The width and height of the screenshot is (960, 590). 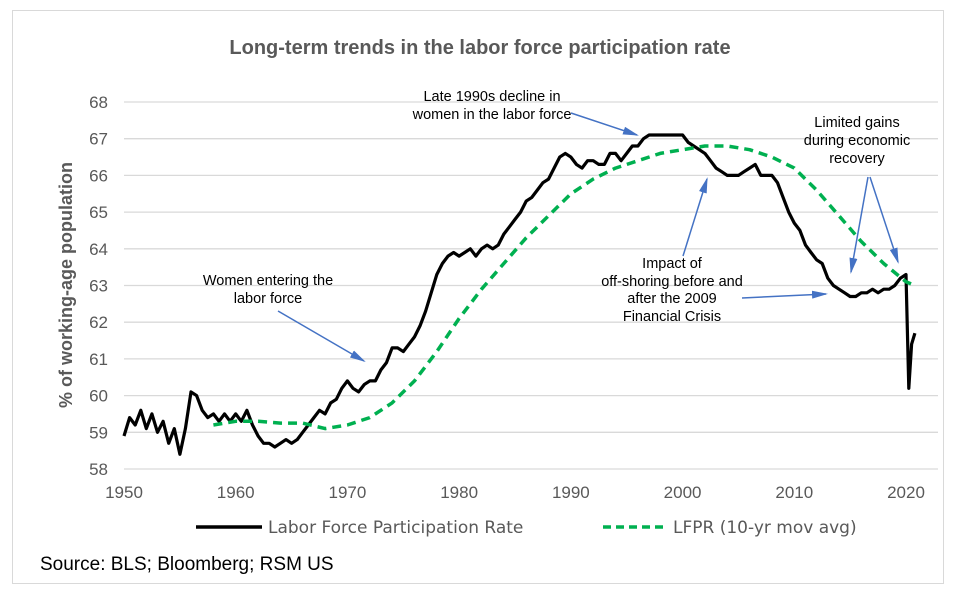 I want to click on arrow-offshoring-2013, so click(x=784, y=294).